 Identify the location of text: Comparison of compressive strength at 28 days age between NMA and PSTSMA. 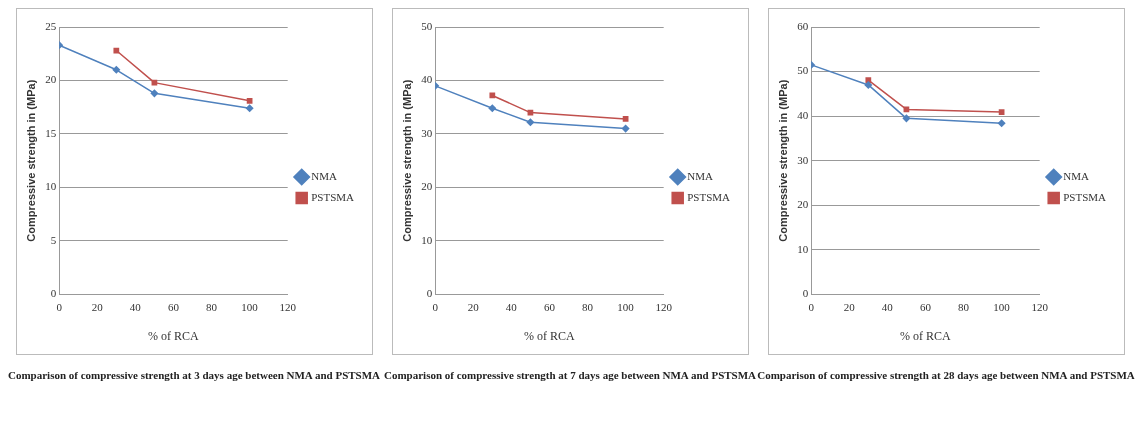
(946, 375).